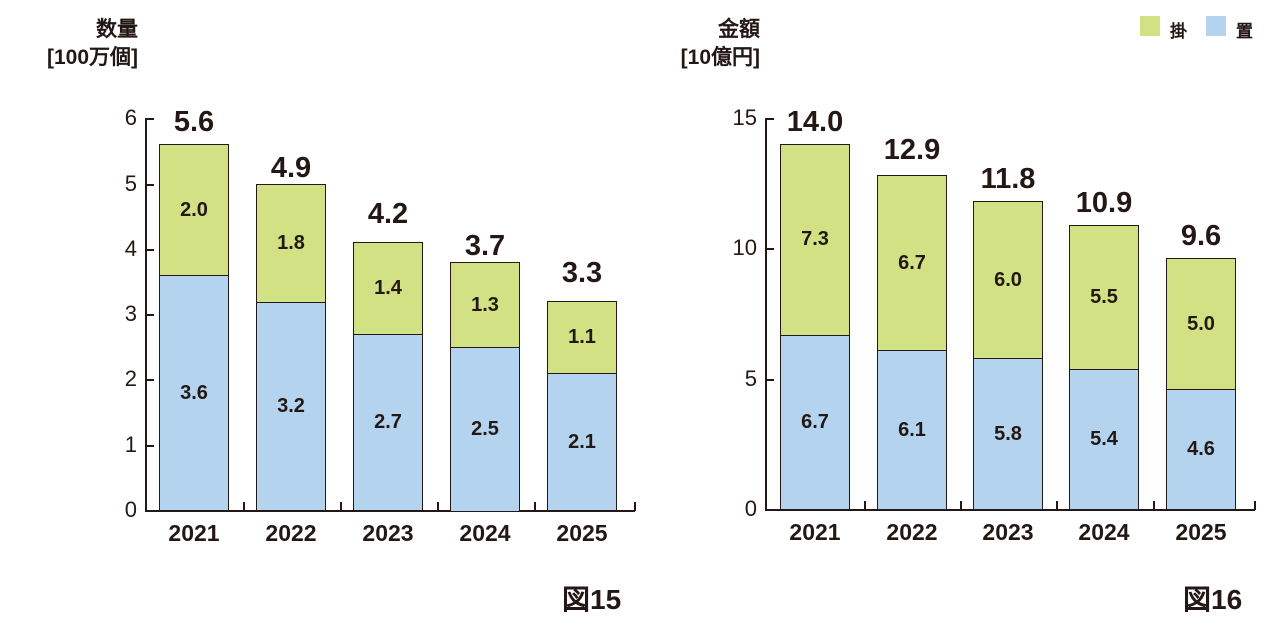 Image resolution: width=1272 pixels, height=628 pixels. What do you see at coordinates (912, 263) in the screenshot?
I see `bar-segment-kake: 6.7` at bounding box center [912, 263].